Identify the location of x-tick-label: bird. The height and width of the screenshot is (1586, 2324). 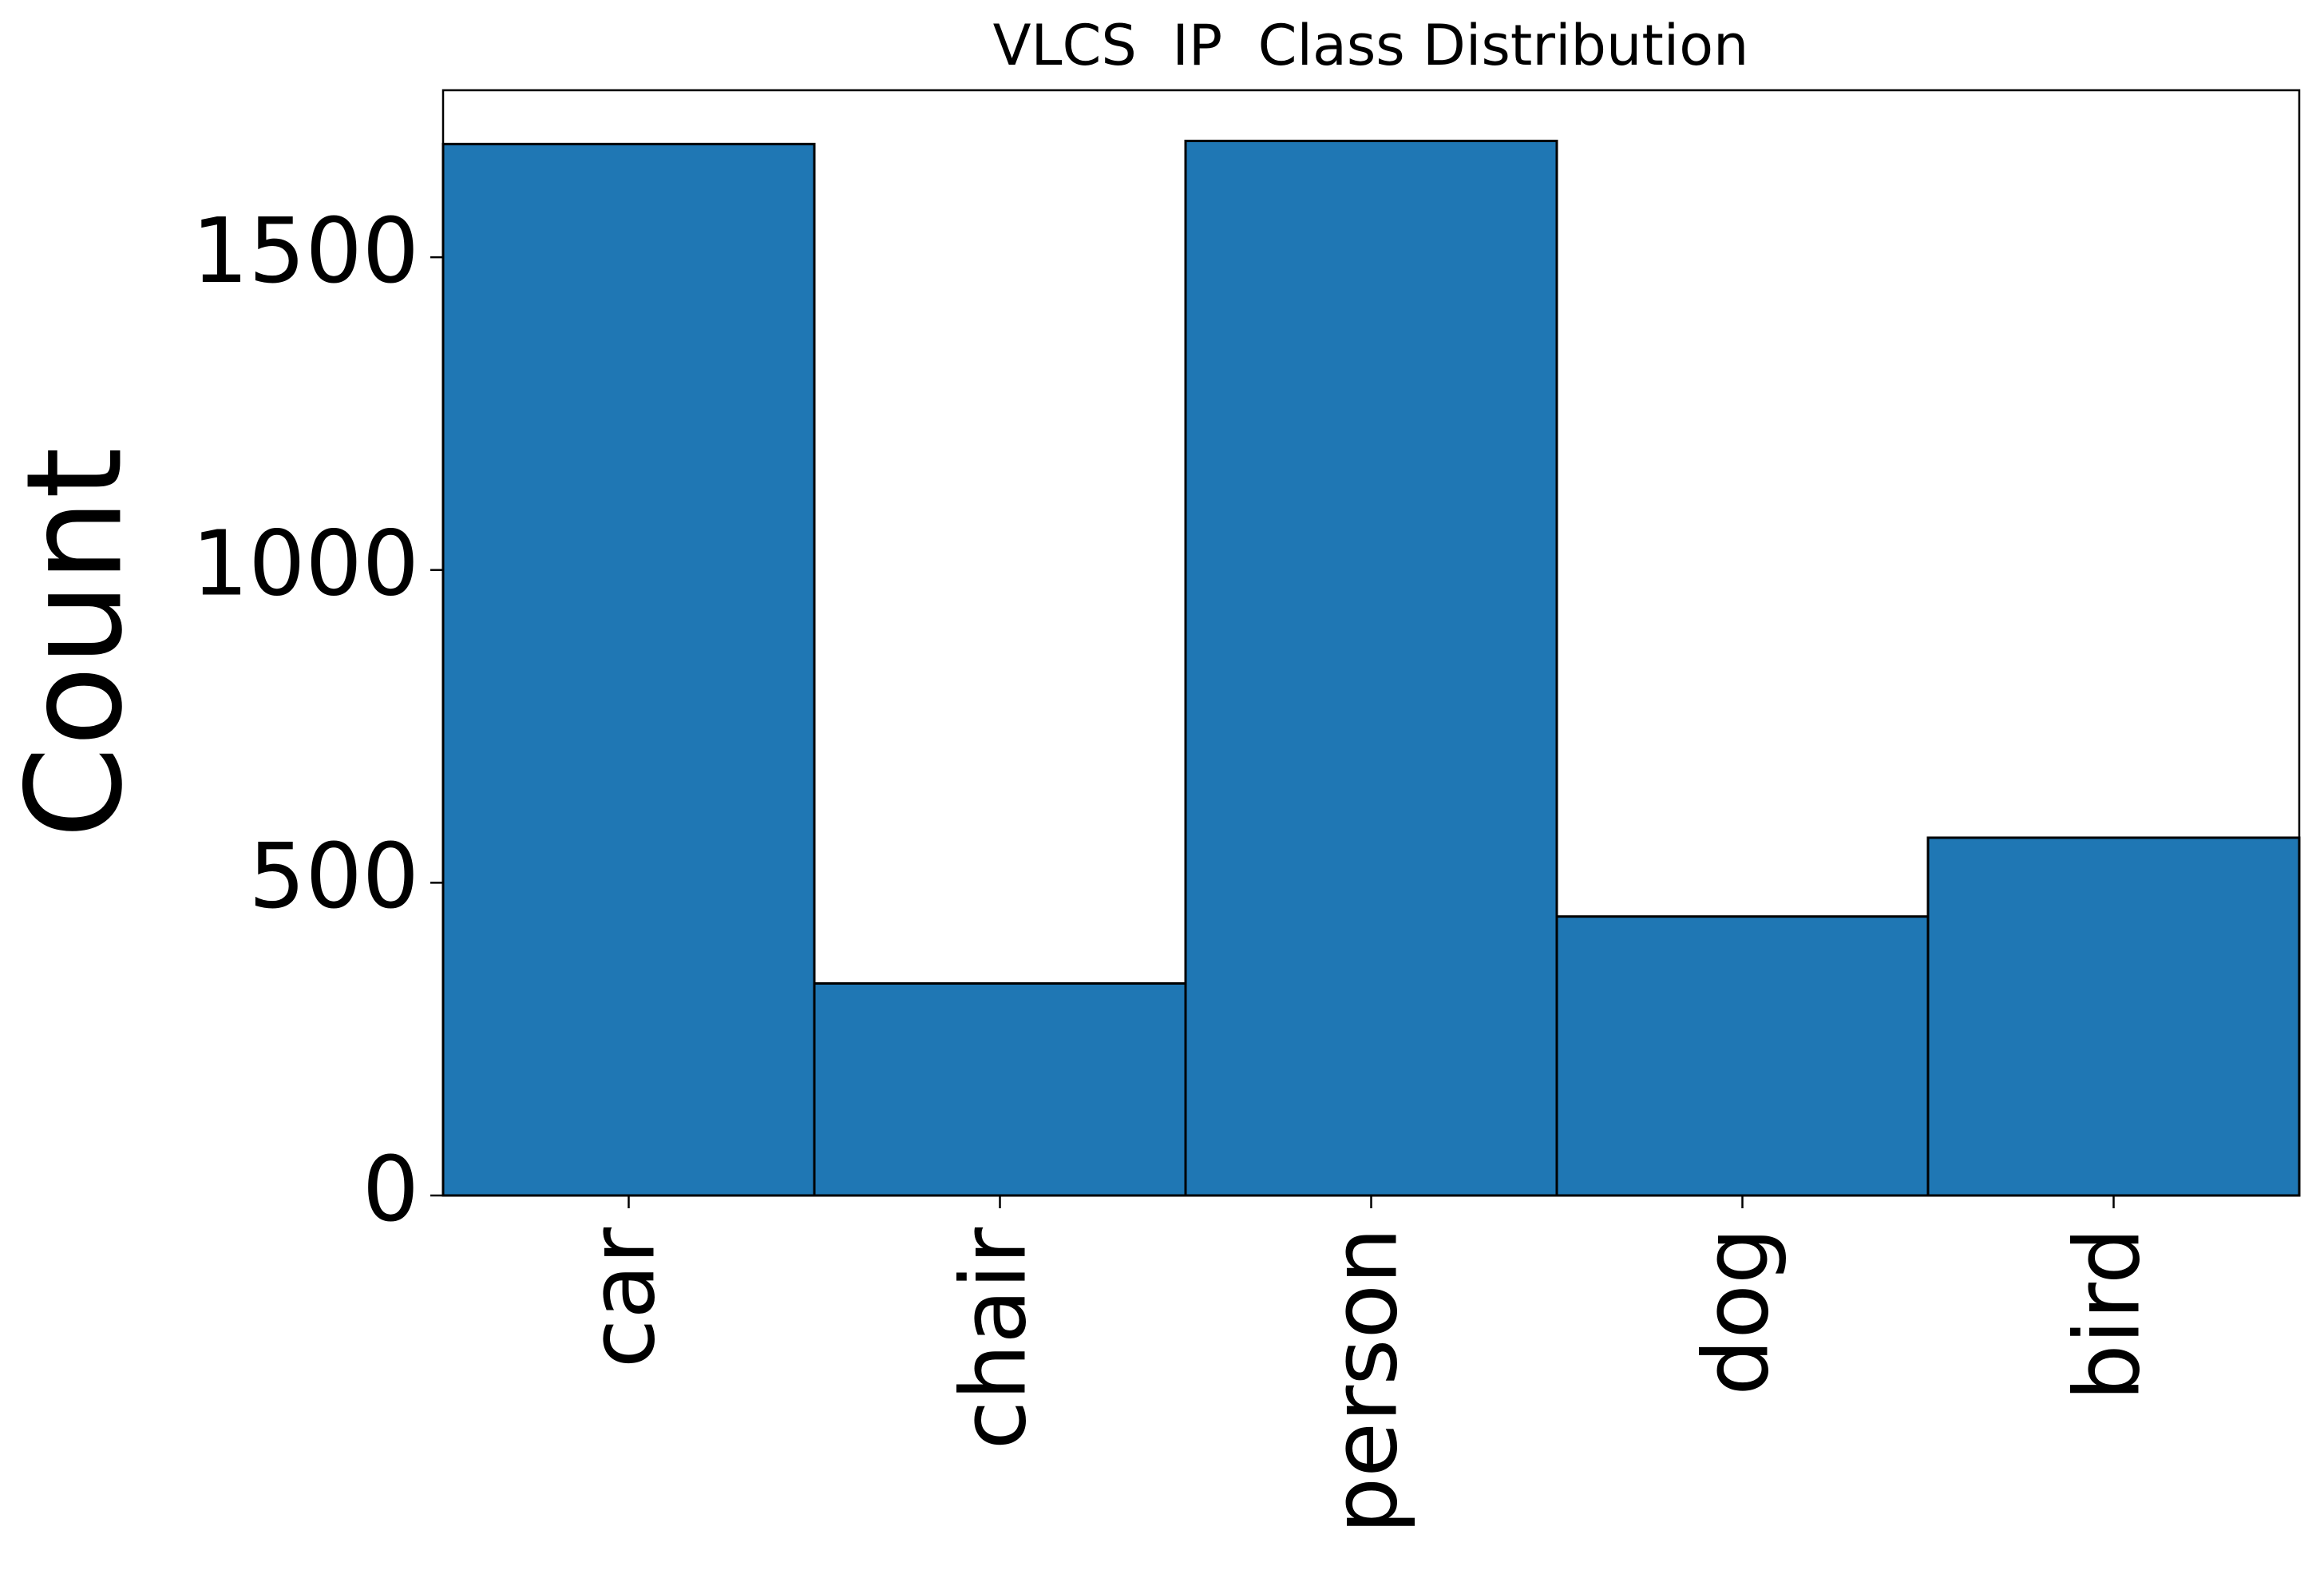
(2108, 1314).